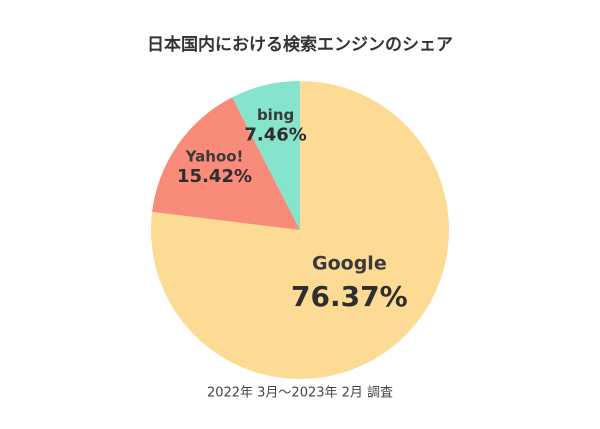 This screenshot has width=600, height=429. What do you see at coordinates (214, 157) in the screenshot?
I see `slice-label: Yahoo!` at bounding box center [214, 157].